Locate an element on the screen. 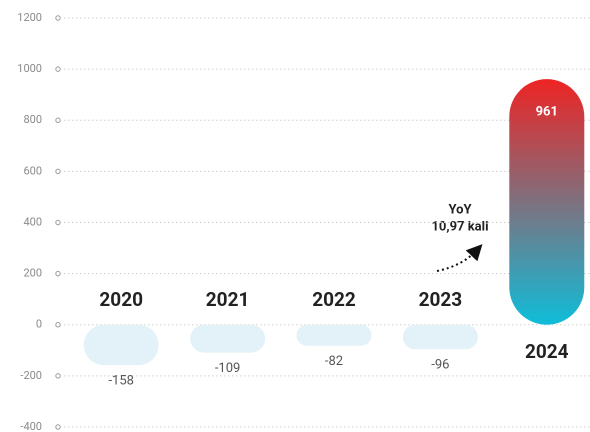 The image size is (590, 432). value-label: -109 is located at coordinates (228, 368).